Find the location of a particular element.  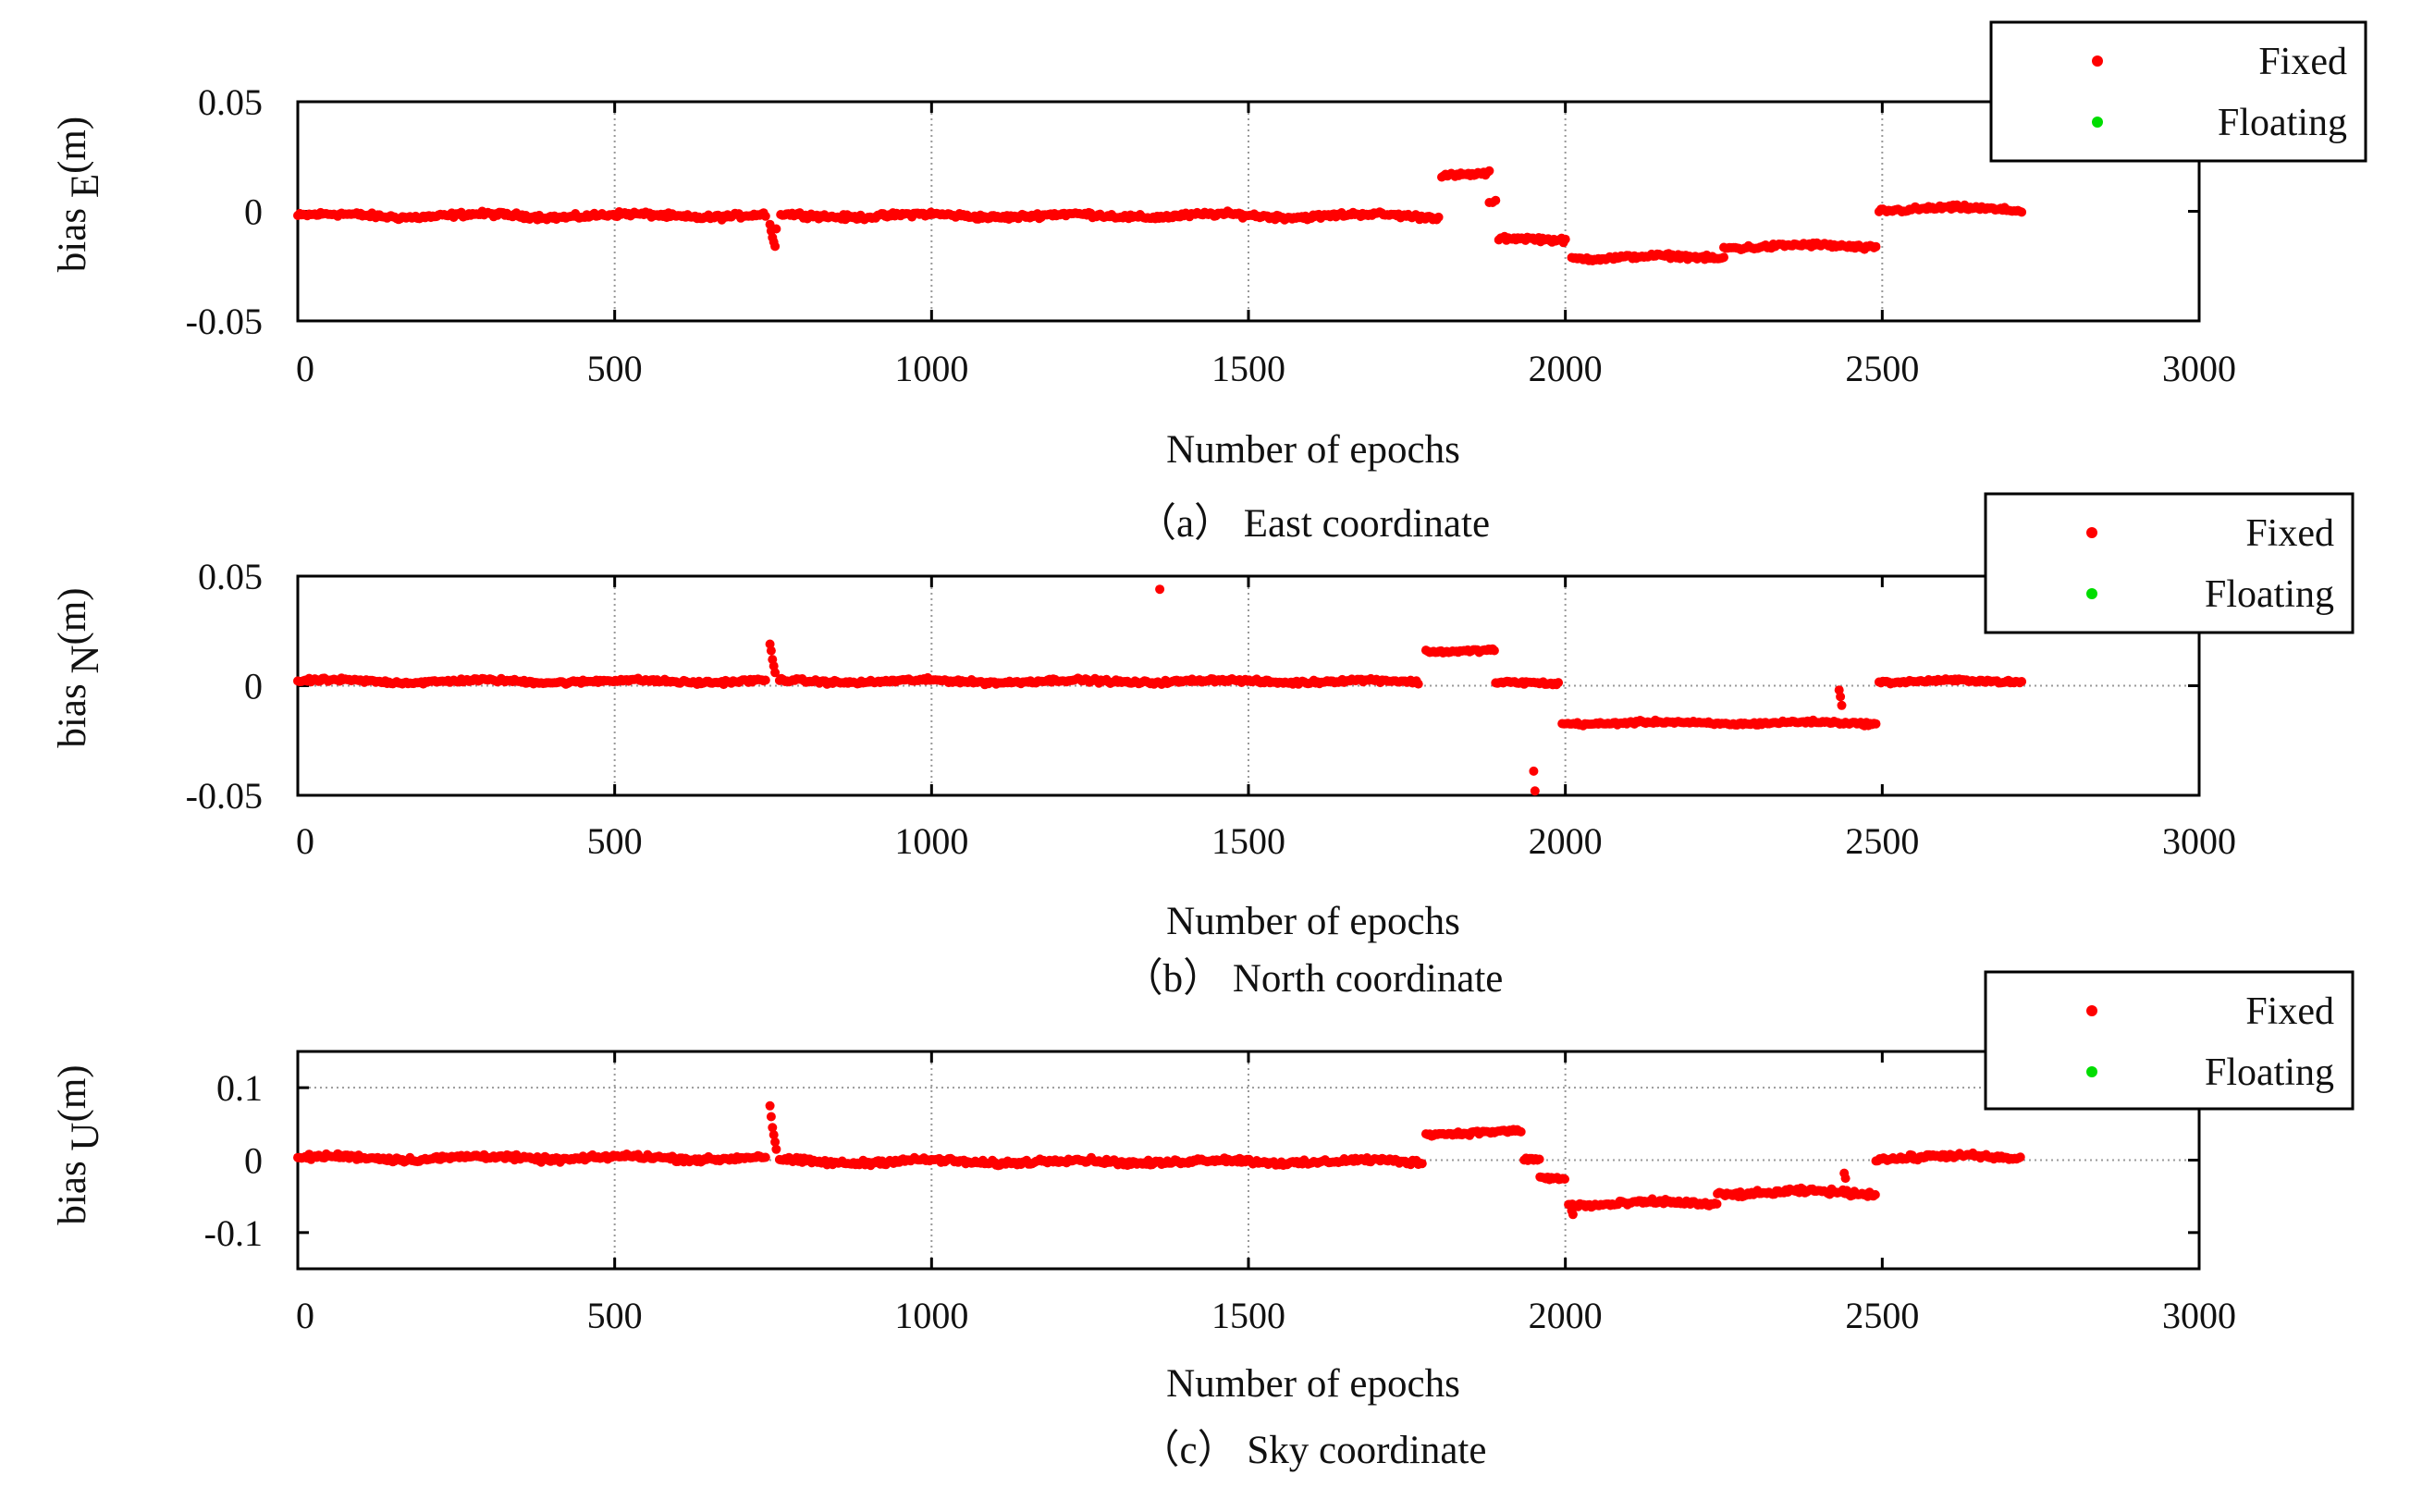

y-axis-label: bias U(m) is located at coordinates (79, 1144).